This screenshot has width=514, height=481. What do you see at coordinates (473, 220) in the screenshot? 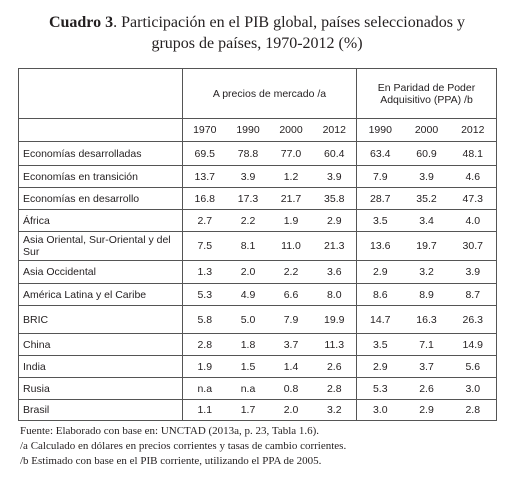
I see `cell: 4.0` at bounding box center [473, 220].